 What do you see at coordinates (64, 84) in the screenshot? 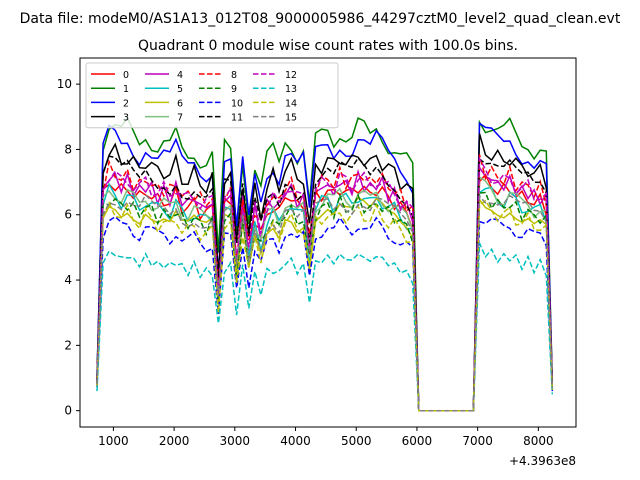
I see `y-tick-label: 10` at bounding box center [64, 84].